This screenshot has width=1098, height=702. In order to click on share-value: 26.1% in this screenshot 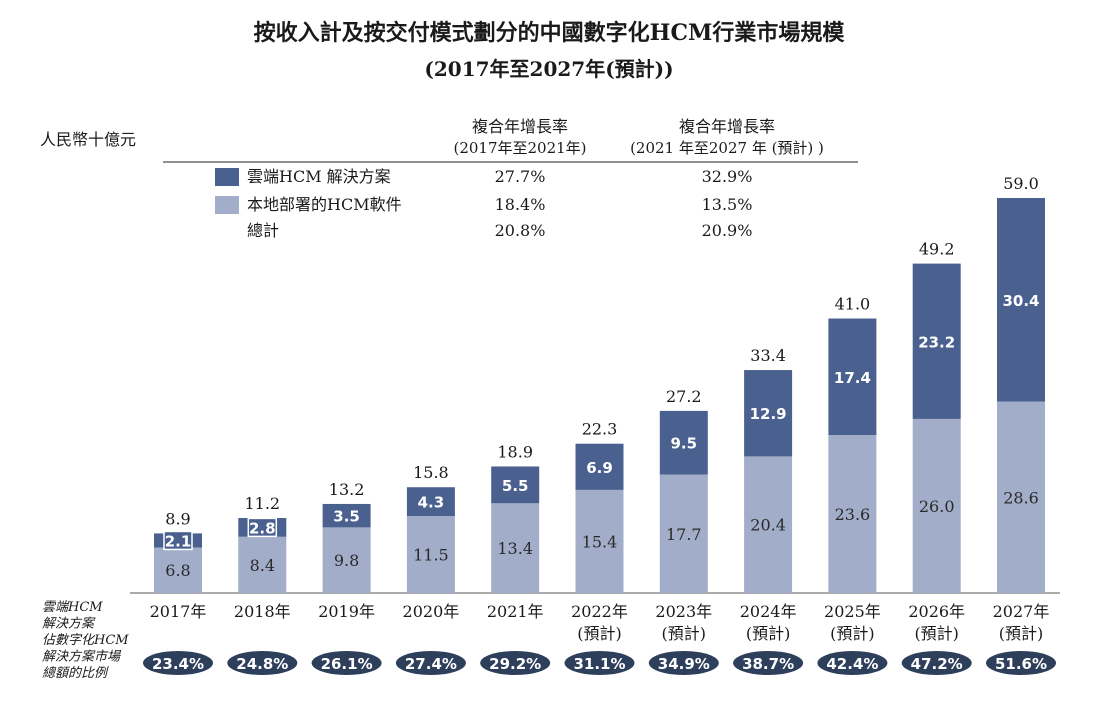, I will do `click(347, 664)`.